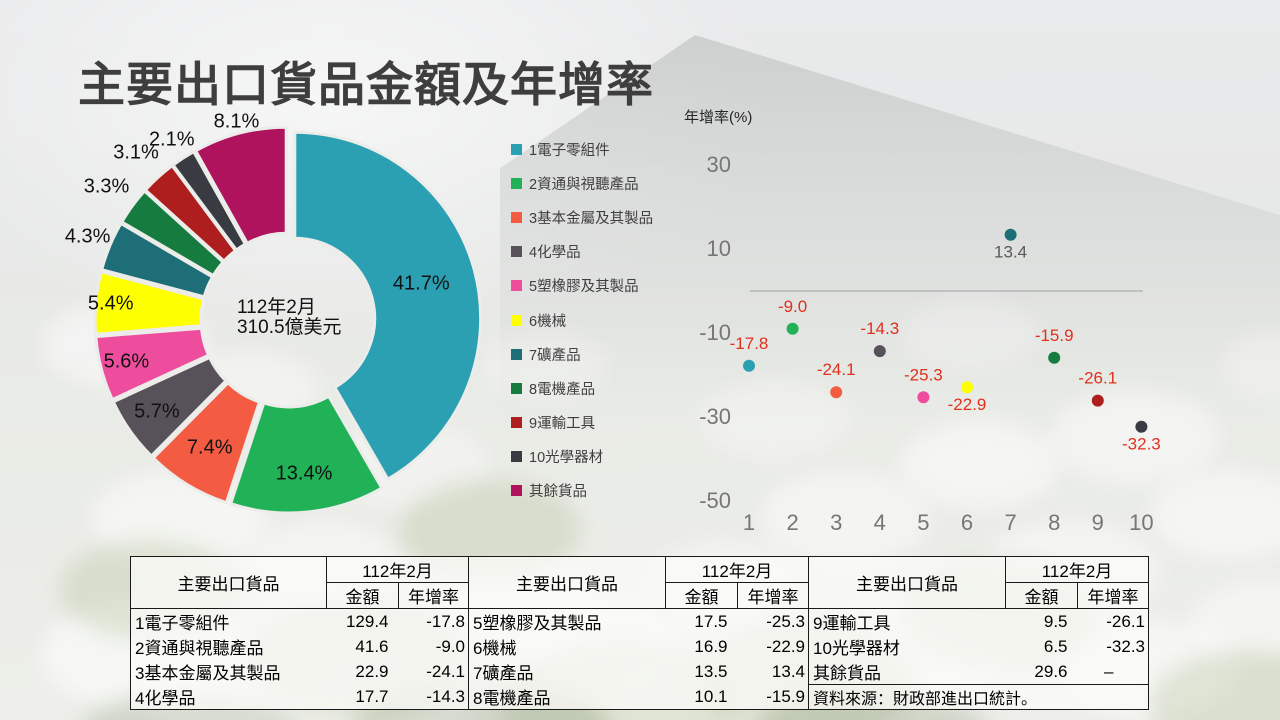 This screenshot has width=1280, height=720. I want to click on x-axis-tick: 9, so click(1098, 522).